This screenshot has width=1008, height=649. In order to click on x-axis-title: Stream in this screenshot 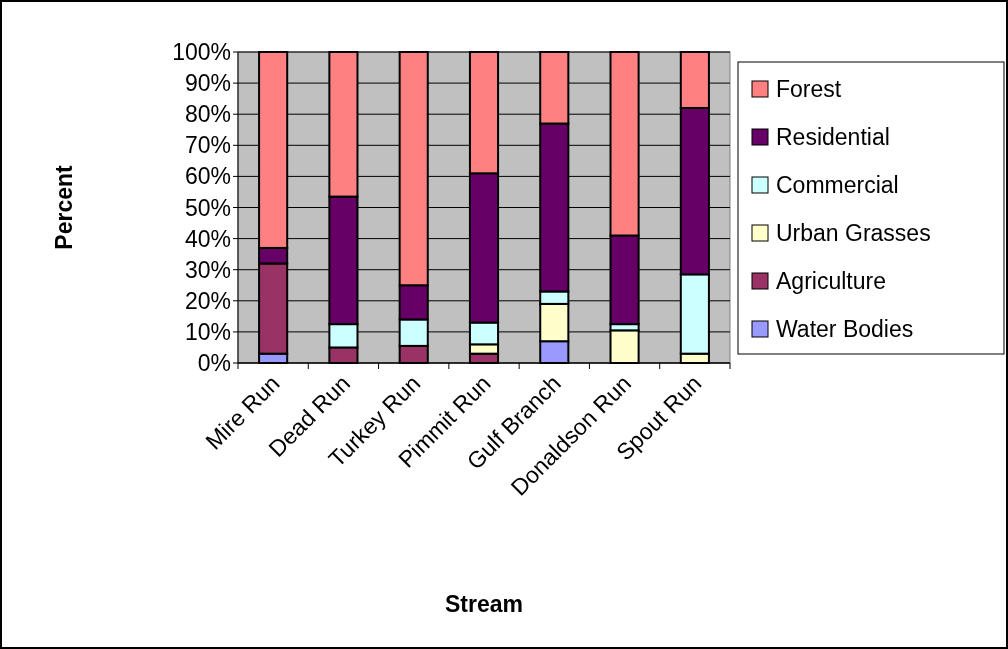, I will do `click(484, 604)`.